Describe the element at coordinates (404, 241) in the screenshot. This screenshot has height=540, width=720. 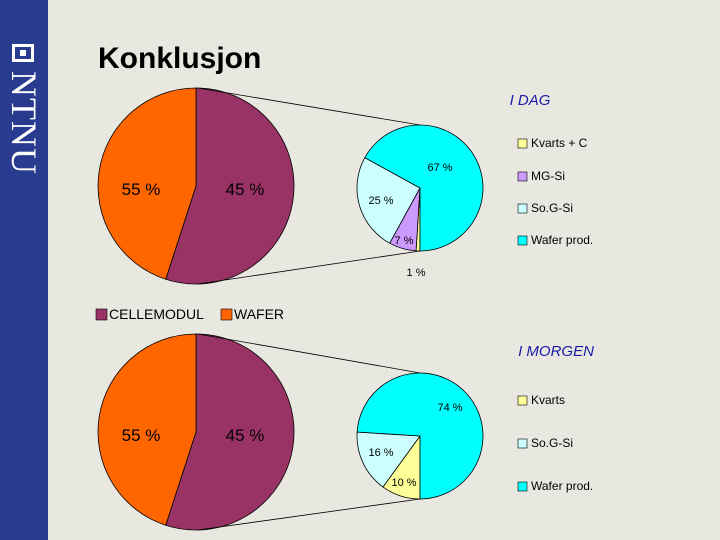
I see `top-small-pie-label-mg-si: 7 %` at that location.